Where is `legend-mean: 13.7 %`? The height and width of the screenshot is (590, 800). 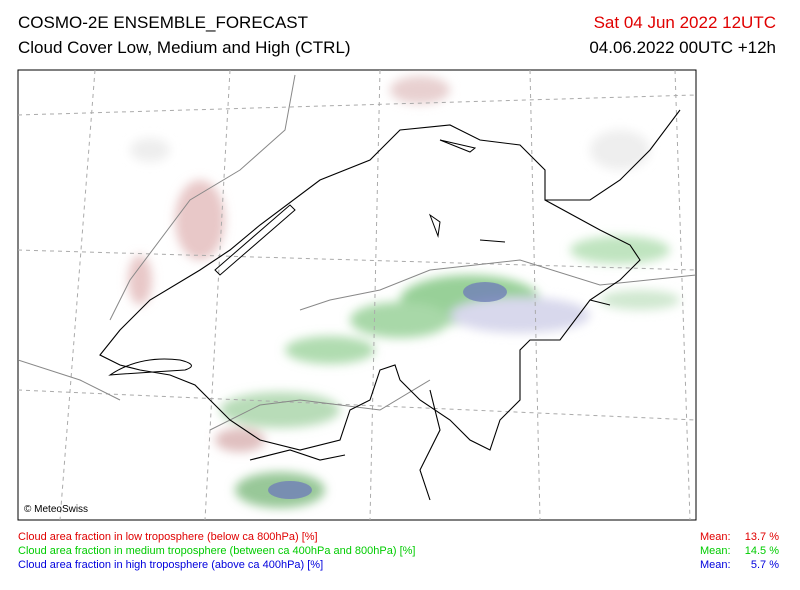 legend-mean: 13.7 % is located at coordinates (762, 537).